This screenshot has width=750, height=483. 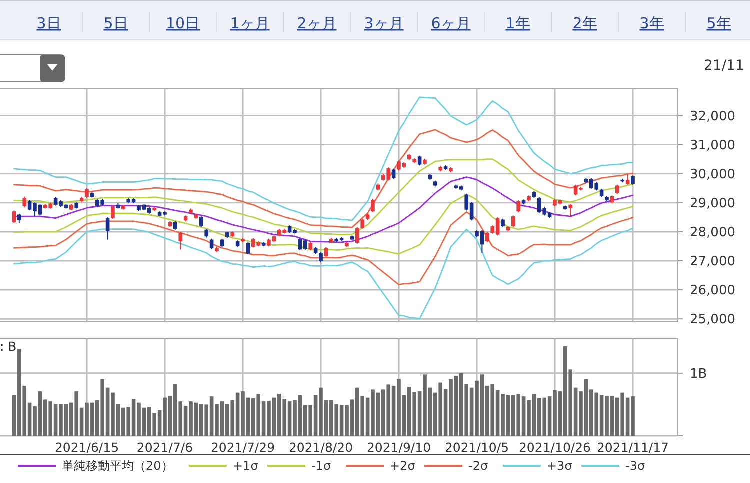 I want to click on text: 2ヶ月, so click(x=317, y=23).